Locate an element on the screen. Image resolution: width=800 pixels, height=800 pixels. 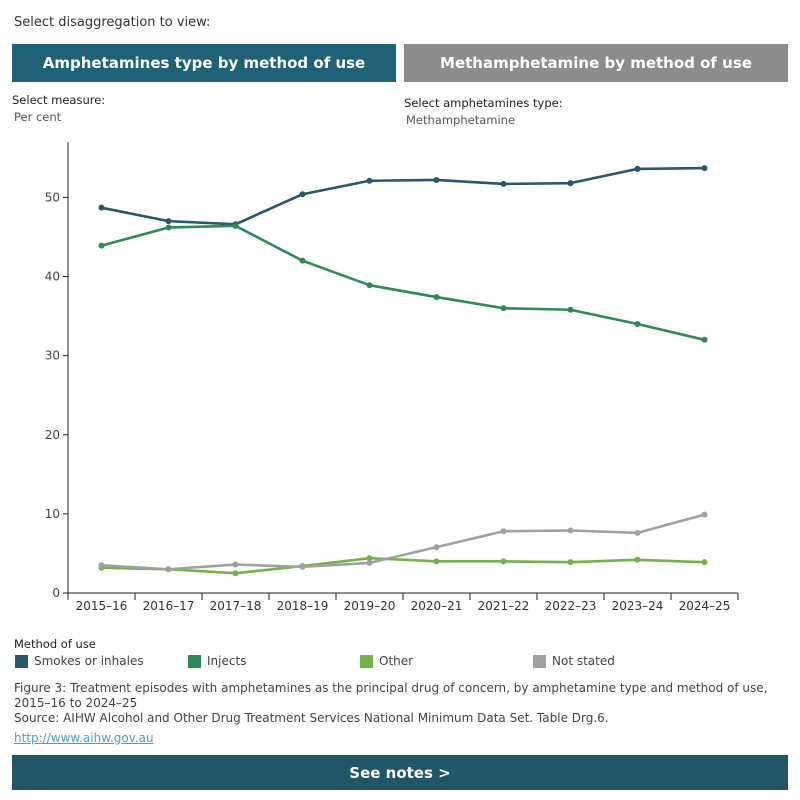
legend-title: Method of use is located at coordinates (55, 644).